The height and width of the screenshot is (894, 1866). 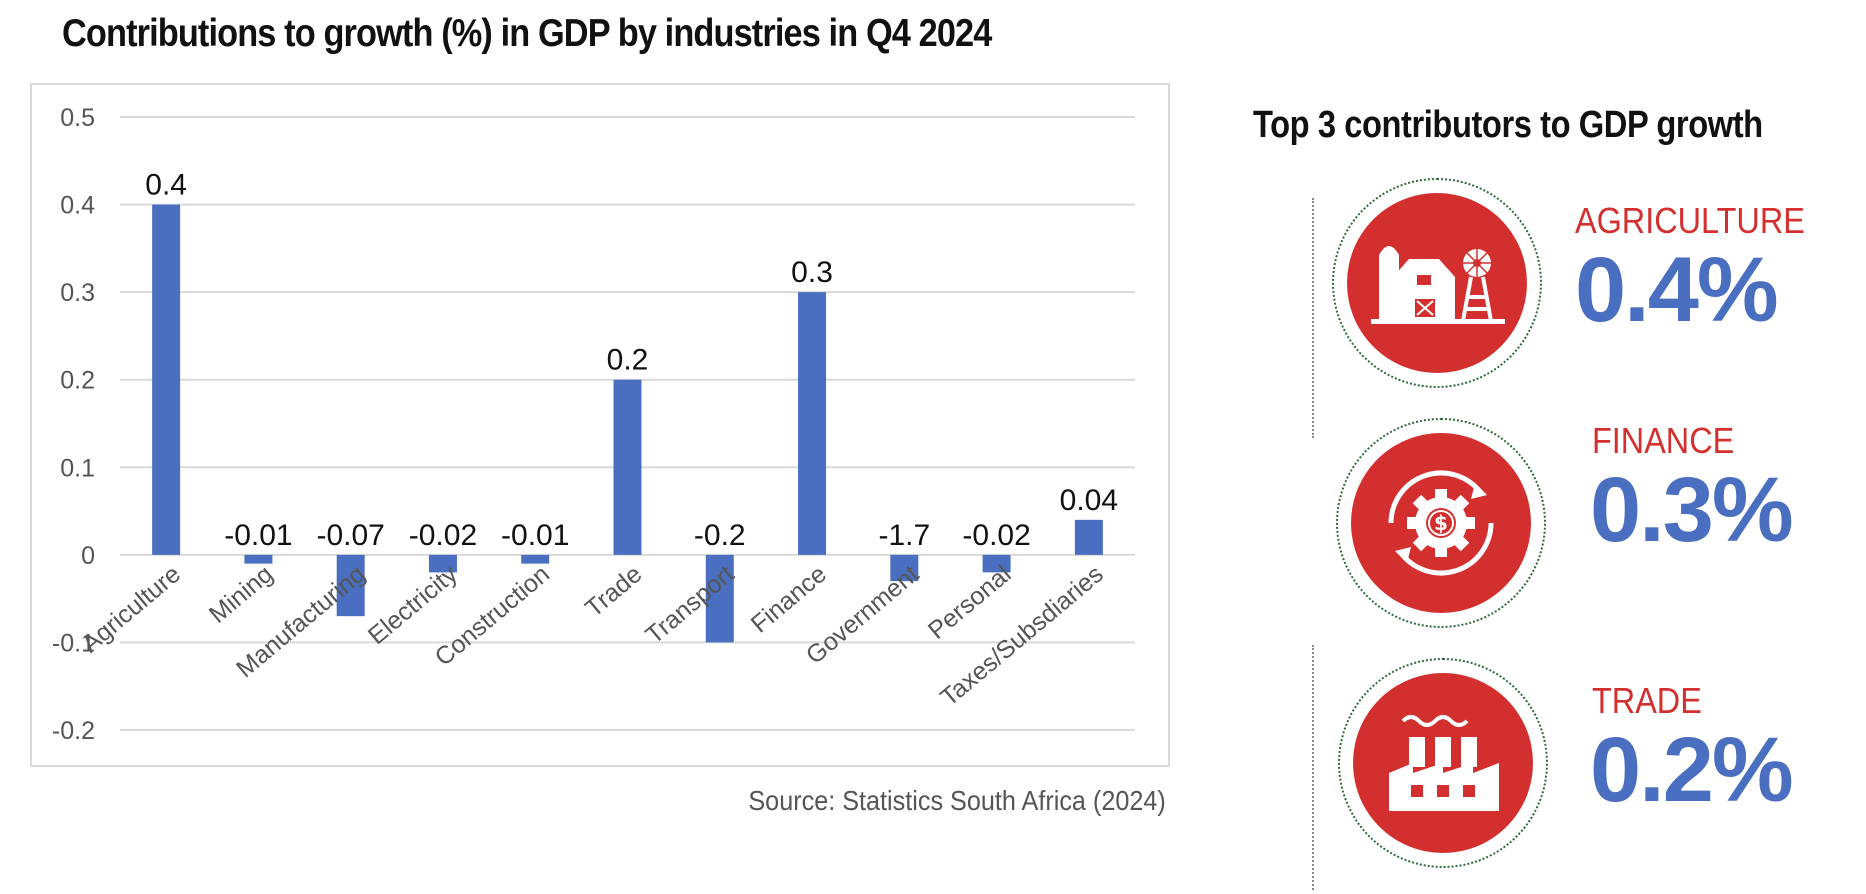 I want to click on data-label: 0.3, so click(x=812, y=272).